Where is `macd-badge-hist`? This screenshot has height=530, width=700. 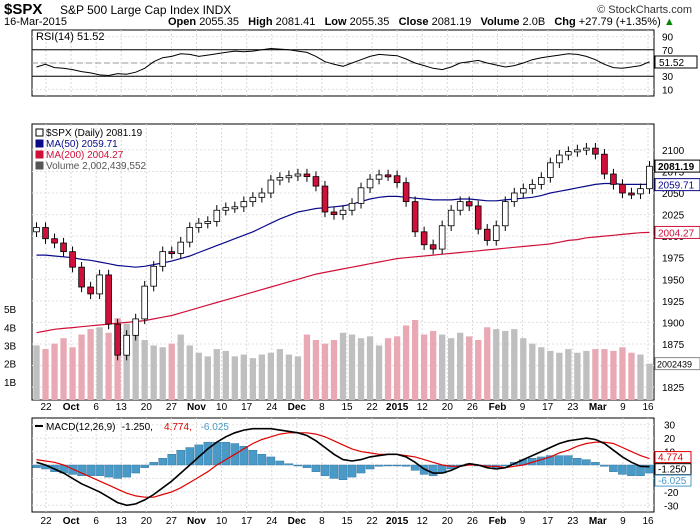 macd-badge-hist is located at coordinates (673, 480).